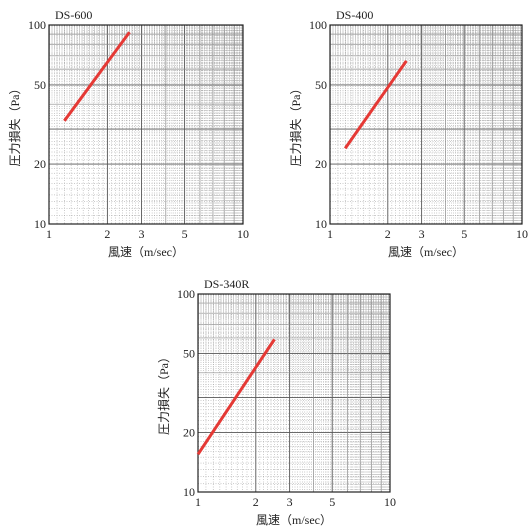 The height and width of the screenshot is (530, 530). What do you see at coordinates (73, 15) in the screenshot?
I see `chart-title: DS-600` at bounding box center [73, 15].